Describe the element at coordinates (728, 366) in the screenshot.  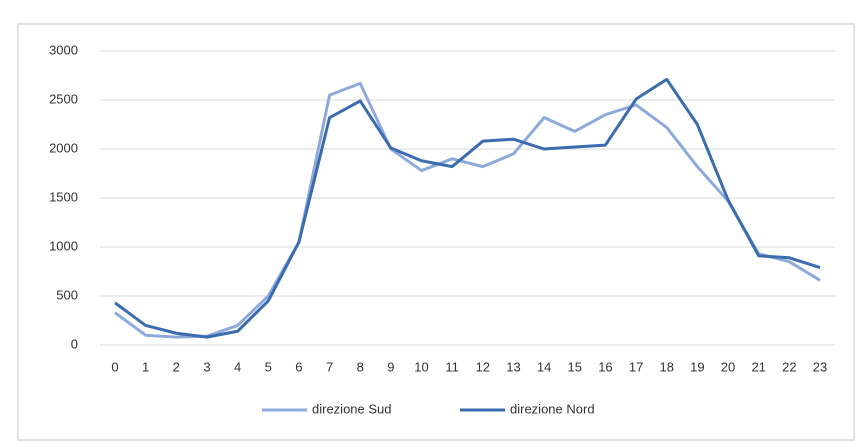
I see `x-tick-label: 20` at that location.